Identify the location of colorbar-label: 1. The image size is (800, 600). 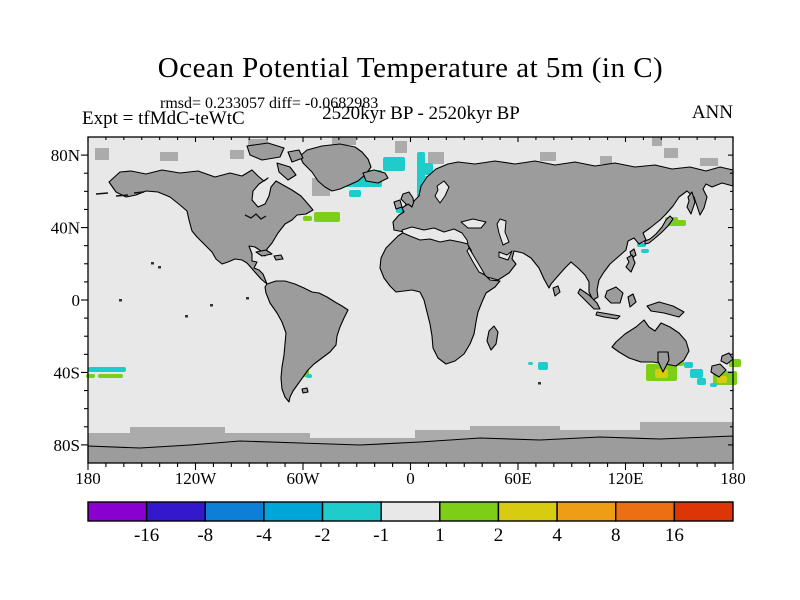
(440, 535).